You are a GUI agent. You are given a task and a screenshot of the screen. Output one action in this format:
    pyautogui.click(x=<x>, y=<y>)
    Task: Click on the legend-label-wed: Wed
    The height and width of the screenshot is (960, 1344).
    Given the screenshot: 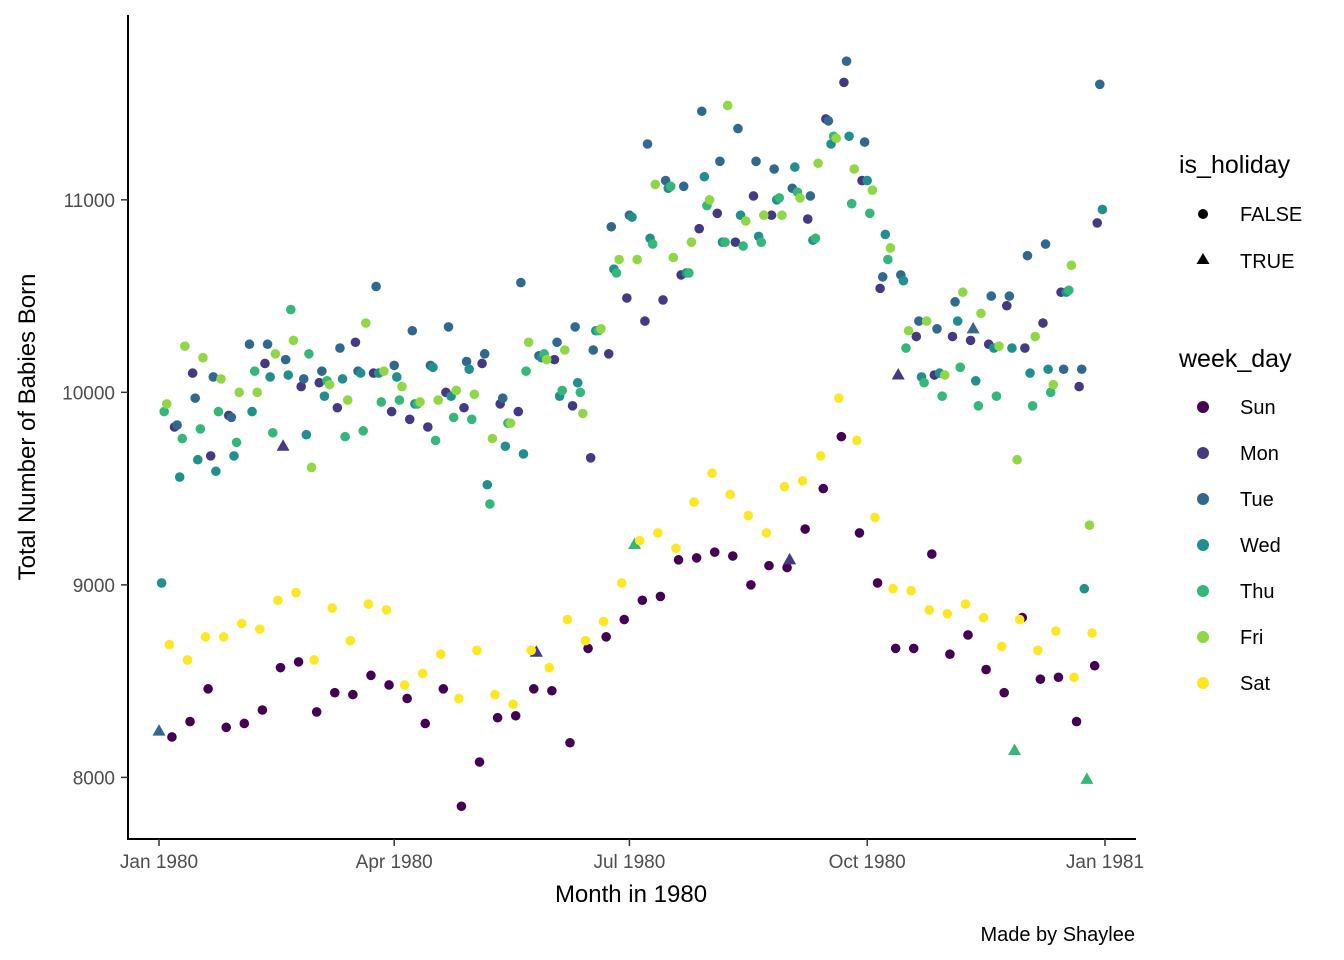 What is the action you would take?
    pyautogui.click(x=1260, y=546)
    